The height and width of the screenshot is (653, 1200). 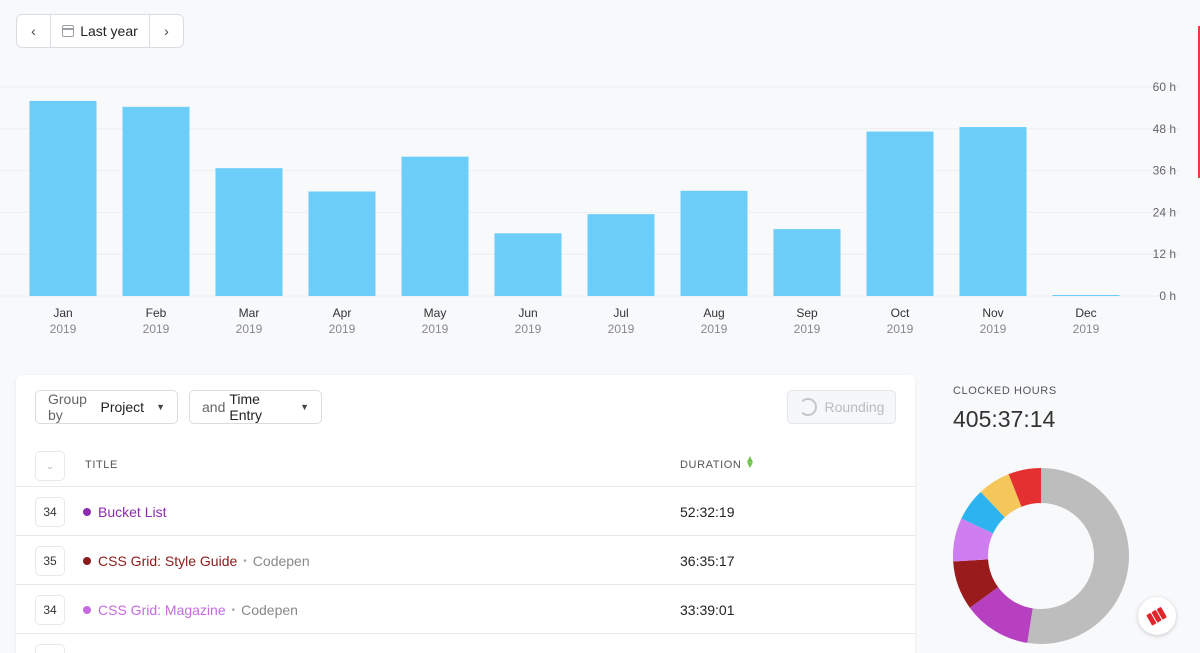 I want to click on chart-bar-jun, so click(x=528, y=264).